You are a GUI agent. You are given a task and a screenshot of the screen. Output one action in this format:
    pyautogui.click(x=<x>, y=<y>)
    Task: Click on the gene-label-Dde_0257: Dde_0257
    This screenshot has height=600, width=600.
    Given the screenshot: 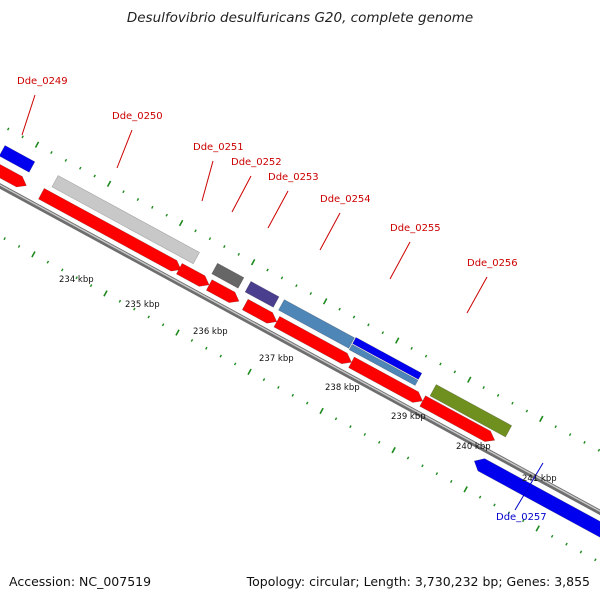 What is the action you would take?
    pyautogui.click(x=521, y=517)
    